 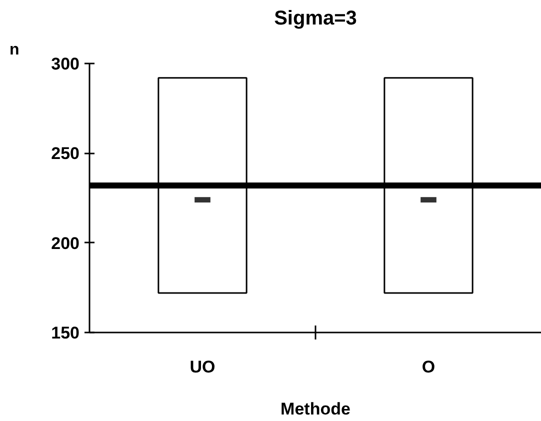 What do you see at coordinates (15, 50) in the screenshot?
I see `y-axis-title: n` at bounding box center [15, 50].